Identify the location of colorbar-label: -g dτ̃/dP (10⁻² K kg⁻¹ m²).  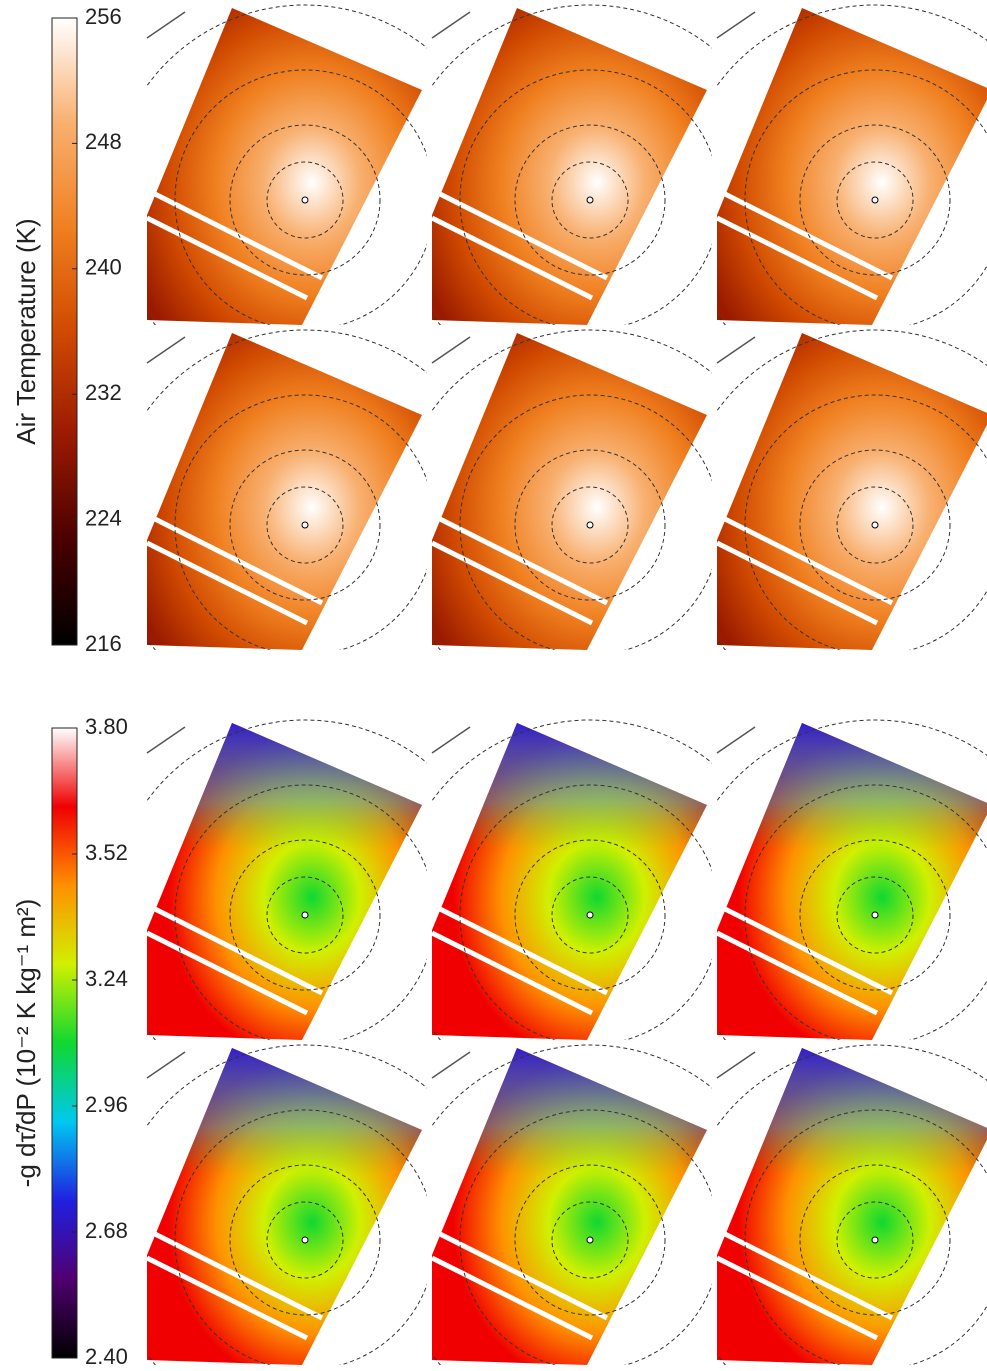
(26, 1043).